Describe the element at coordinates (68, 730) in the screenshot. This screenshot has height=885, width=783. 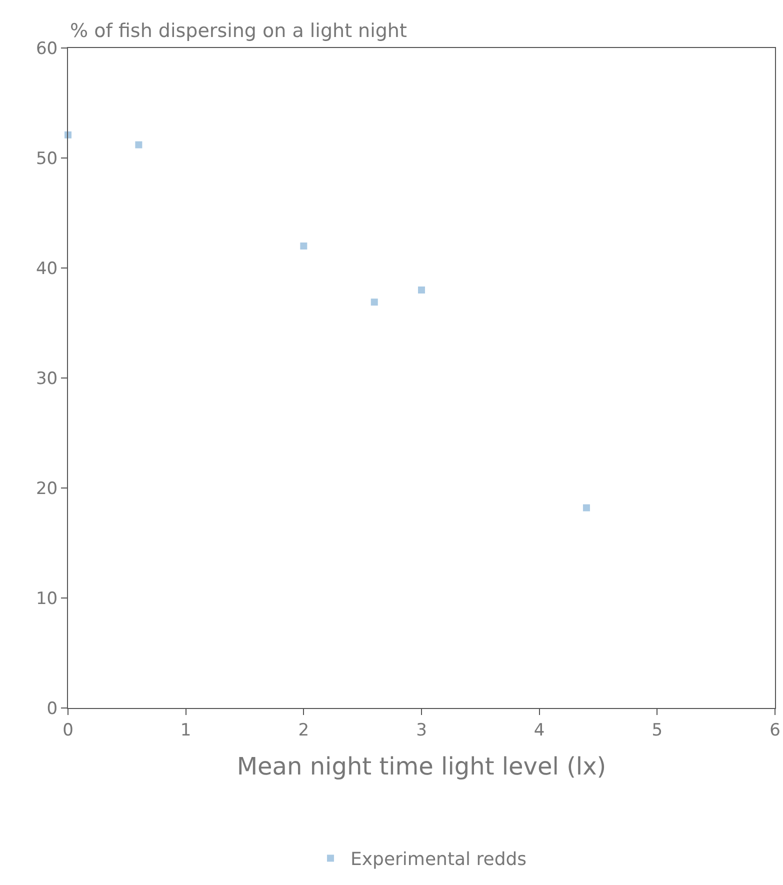
I see `x-tick-label: 0` at that location.